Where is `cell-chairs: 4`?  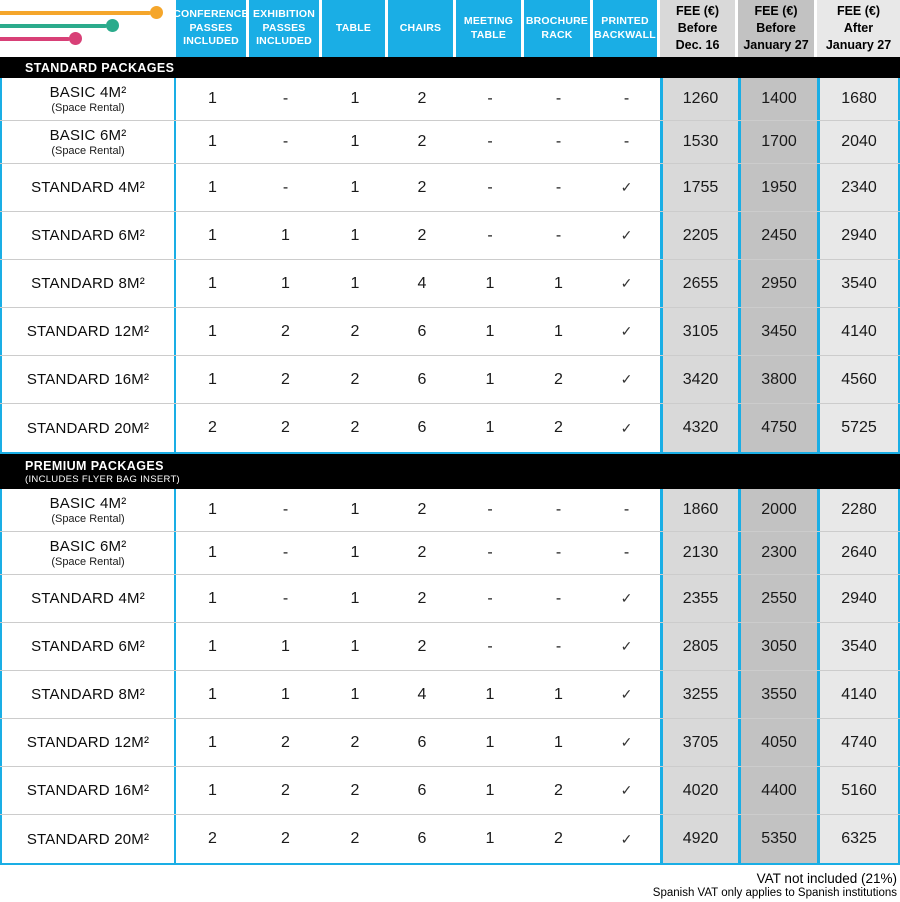
cell-chairs: 4 is located at coordinates (422, 694).